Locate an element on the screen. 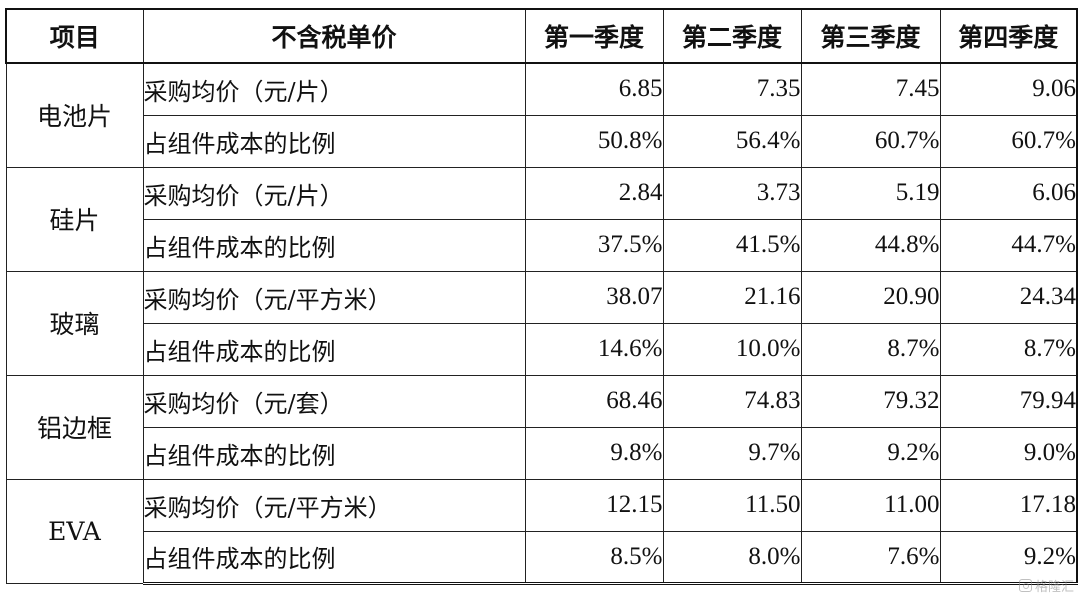 The height and width of the screenshot is (597, 1080). group-name-cell: 硅片 is located at coordinates (74, 219).